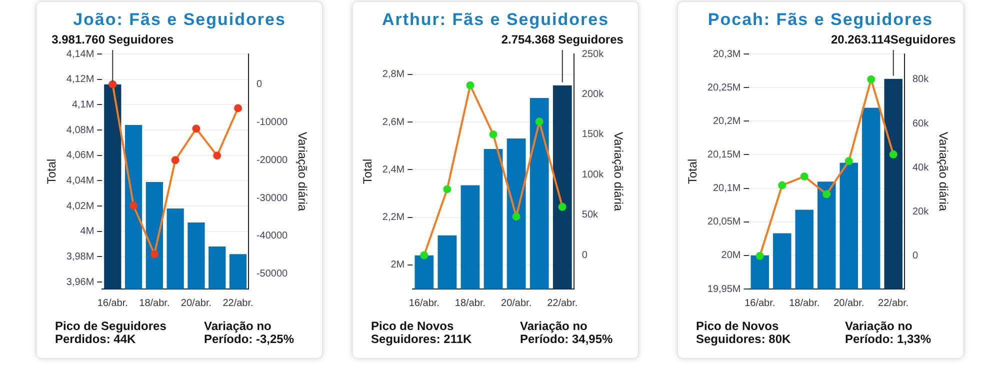  Describe the element at coordinates (593, 174) in the screenshot. I see `y2-tick-label: 100k` at that location.